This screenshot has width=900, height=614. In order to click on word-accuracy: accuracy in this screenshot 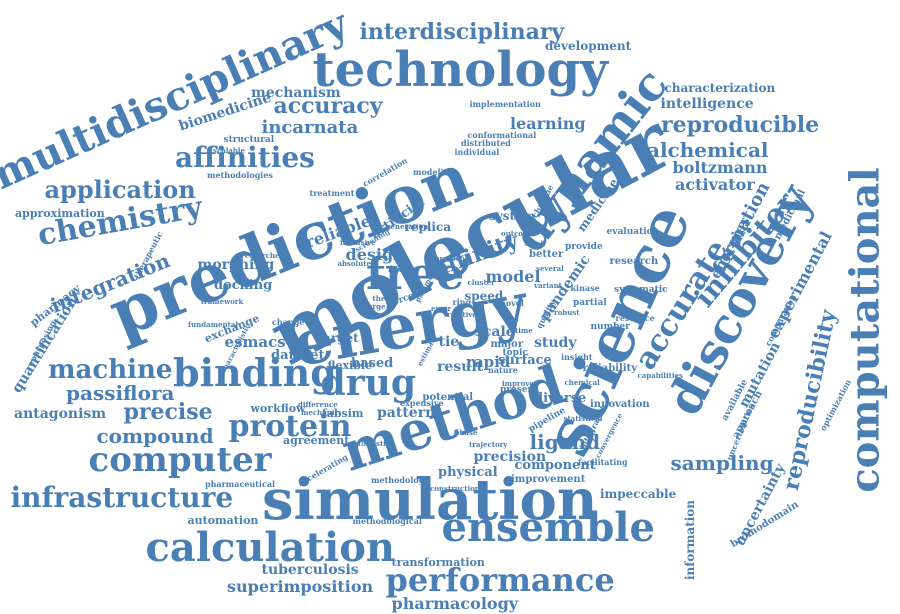, I will do `click(328, 106)`.